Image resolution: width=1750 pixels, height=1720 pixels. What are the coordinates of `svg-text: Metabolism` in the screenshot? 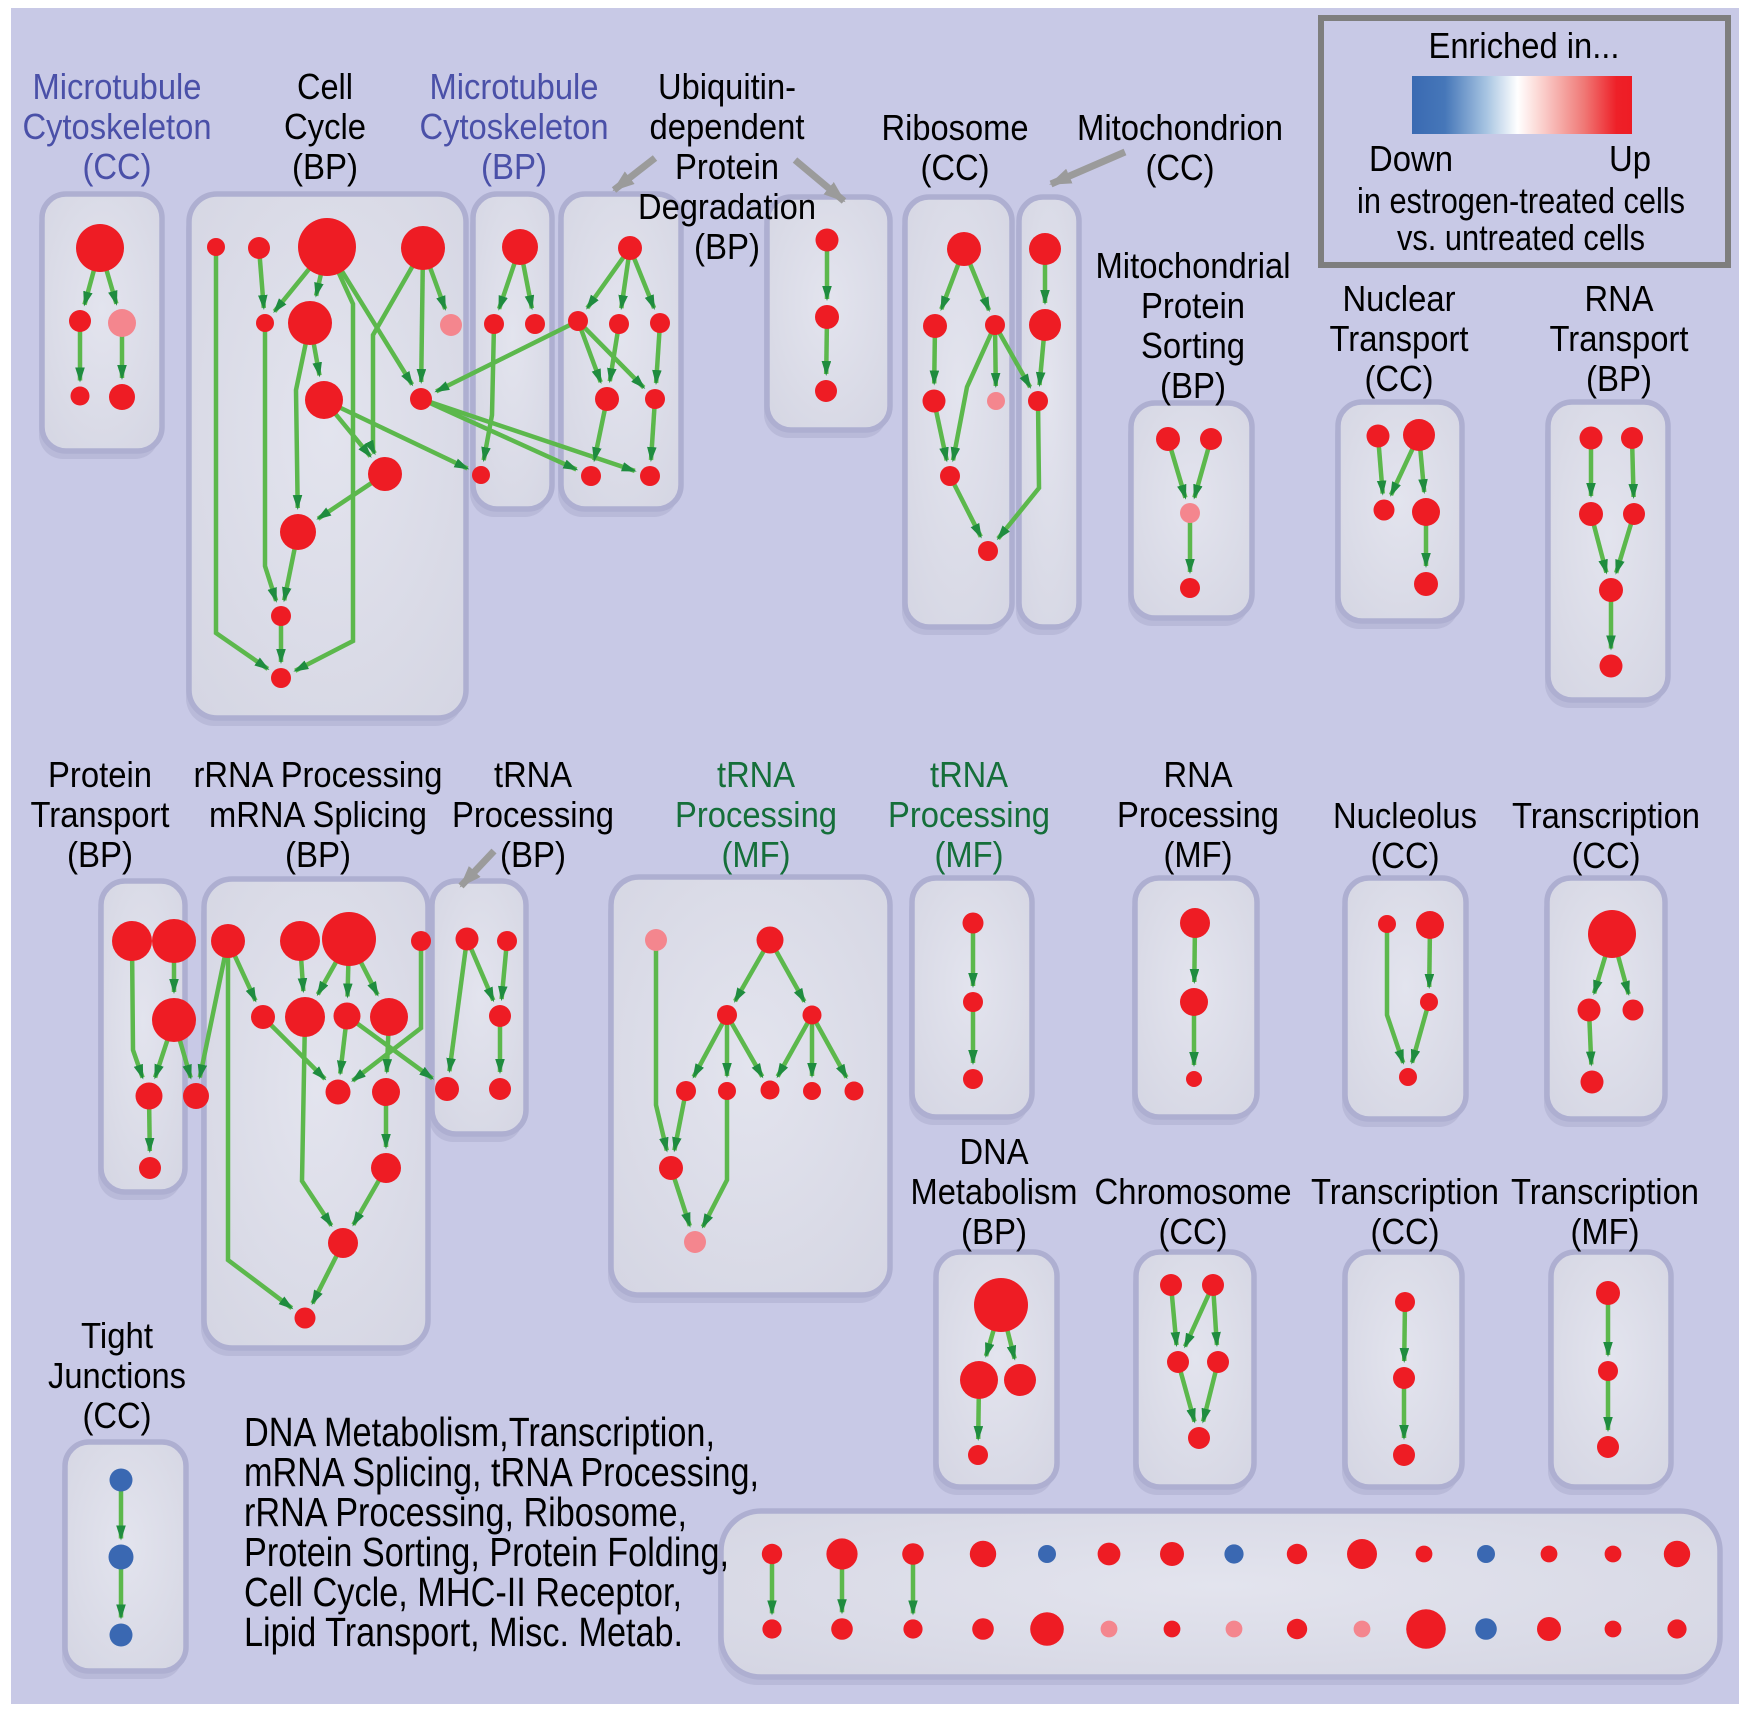 It's located at (994, 1191).